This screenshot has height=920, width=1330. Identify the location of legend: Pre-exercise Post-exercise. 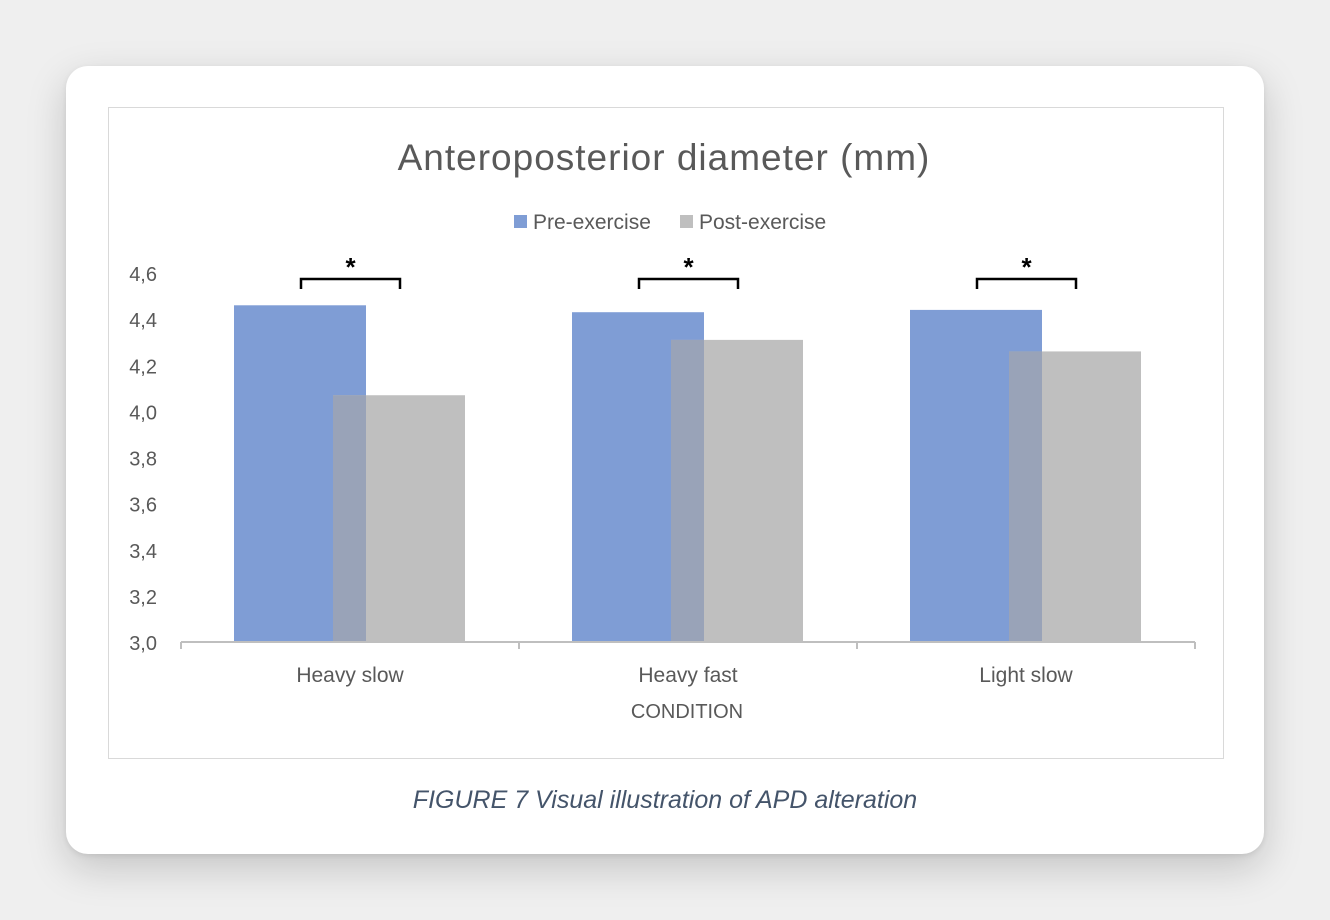
(670, 222).